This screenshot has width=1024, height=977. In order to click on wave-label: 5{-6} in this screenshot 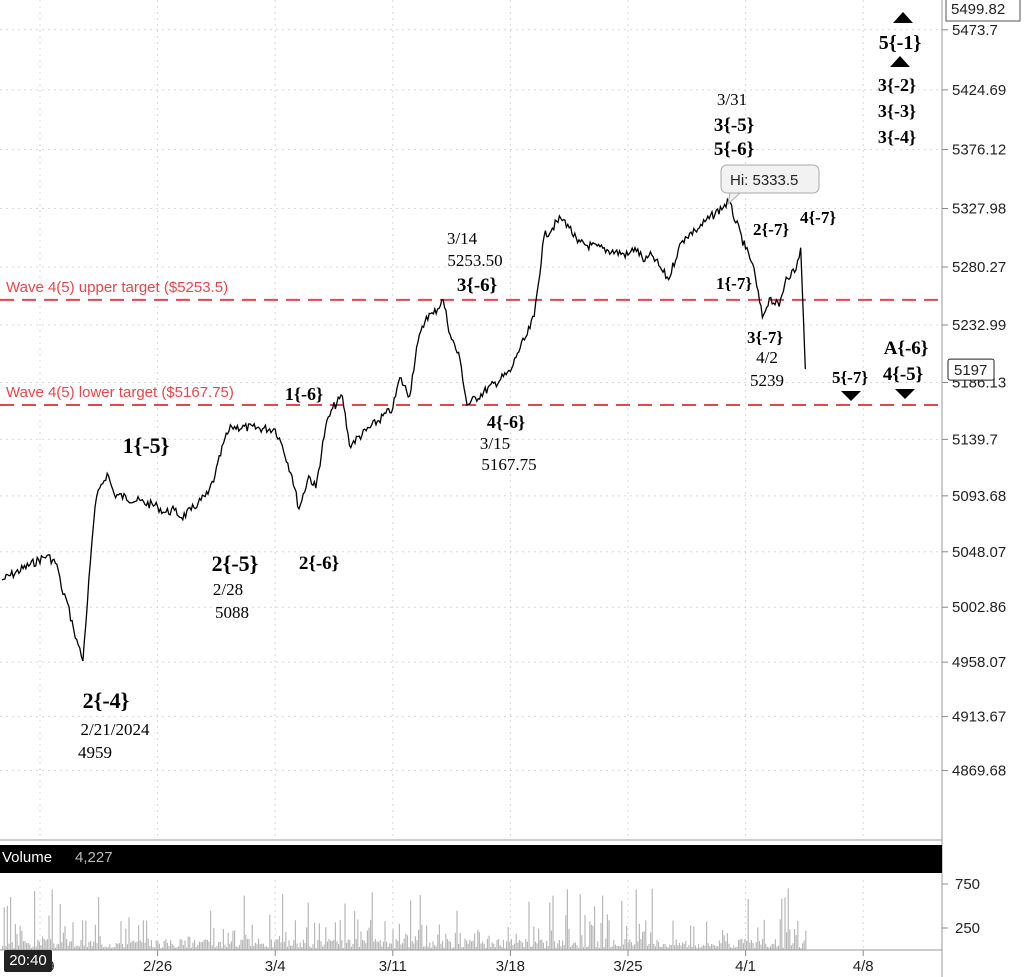, I will do `click(734, 149)`.